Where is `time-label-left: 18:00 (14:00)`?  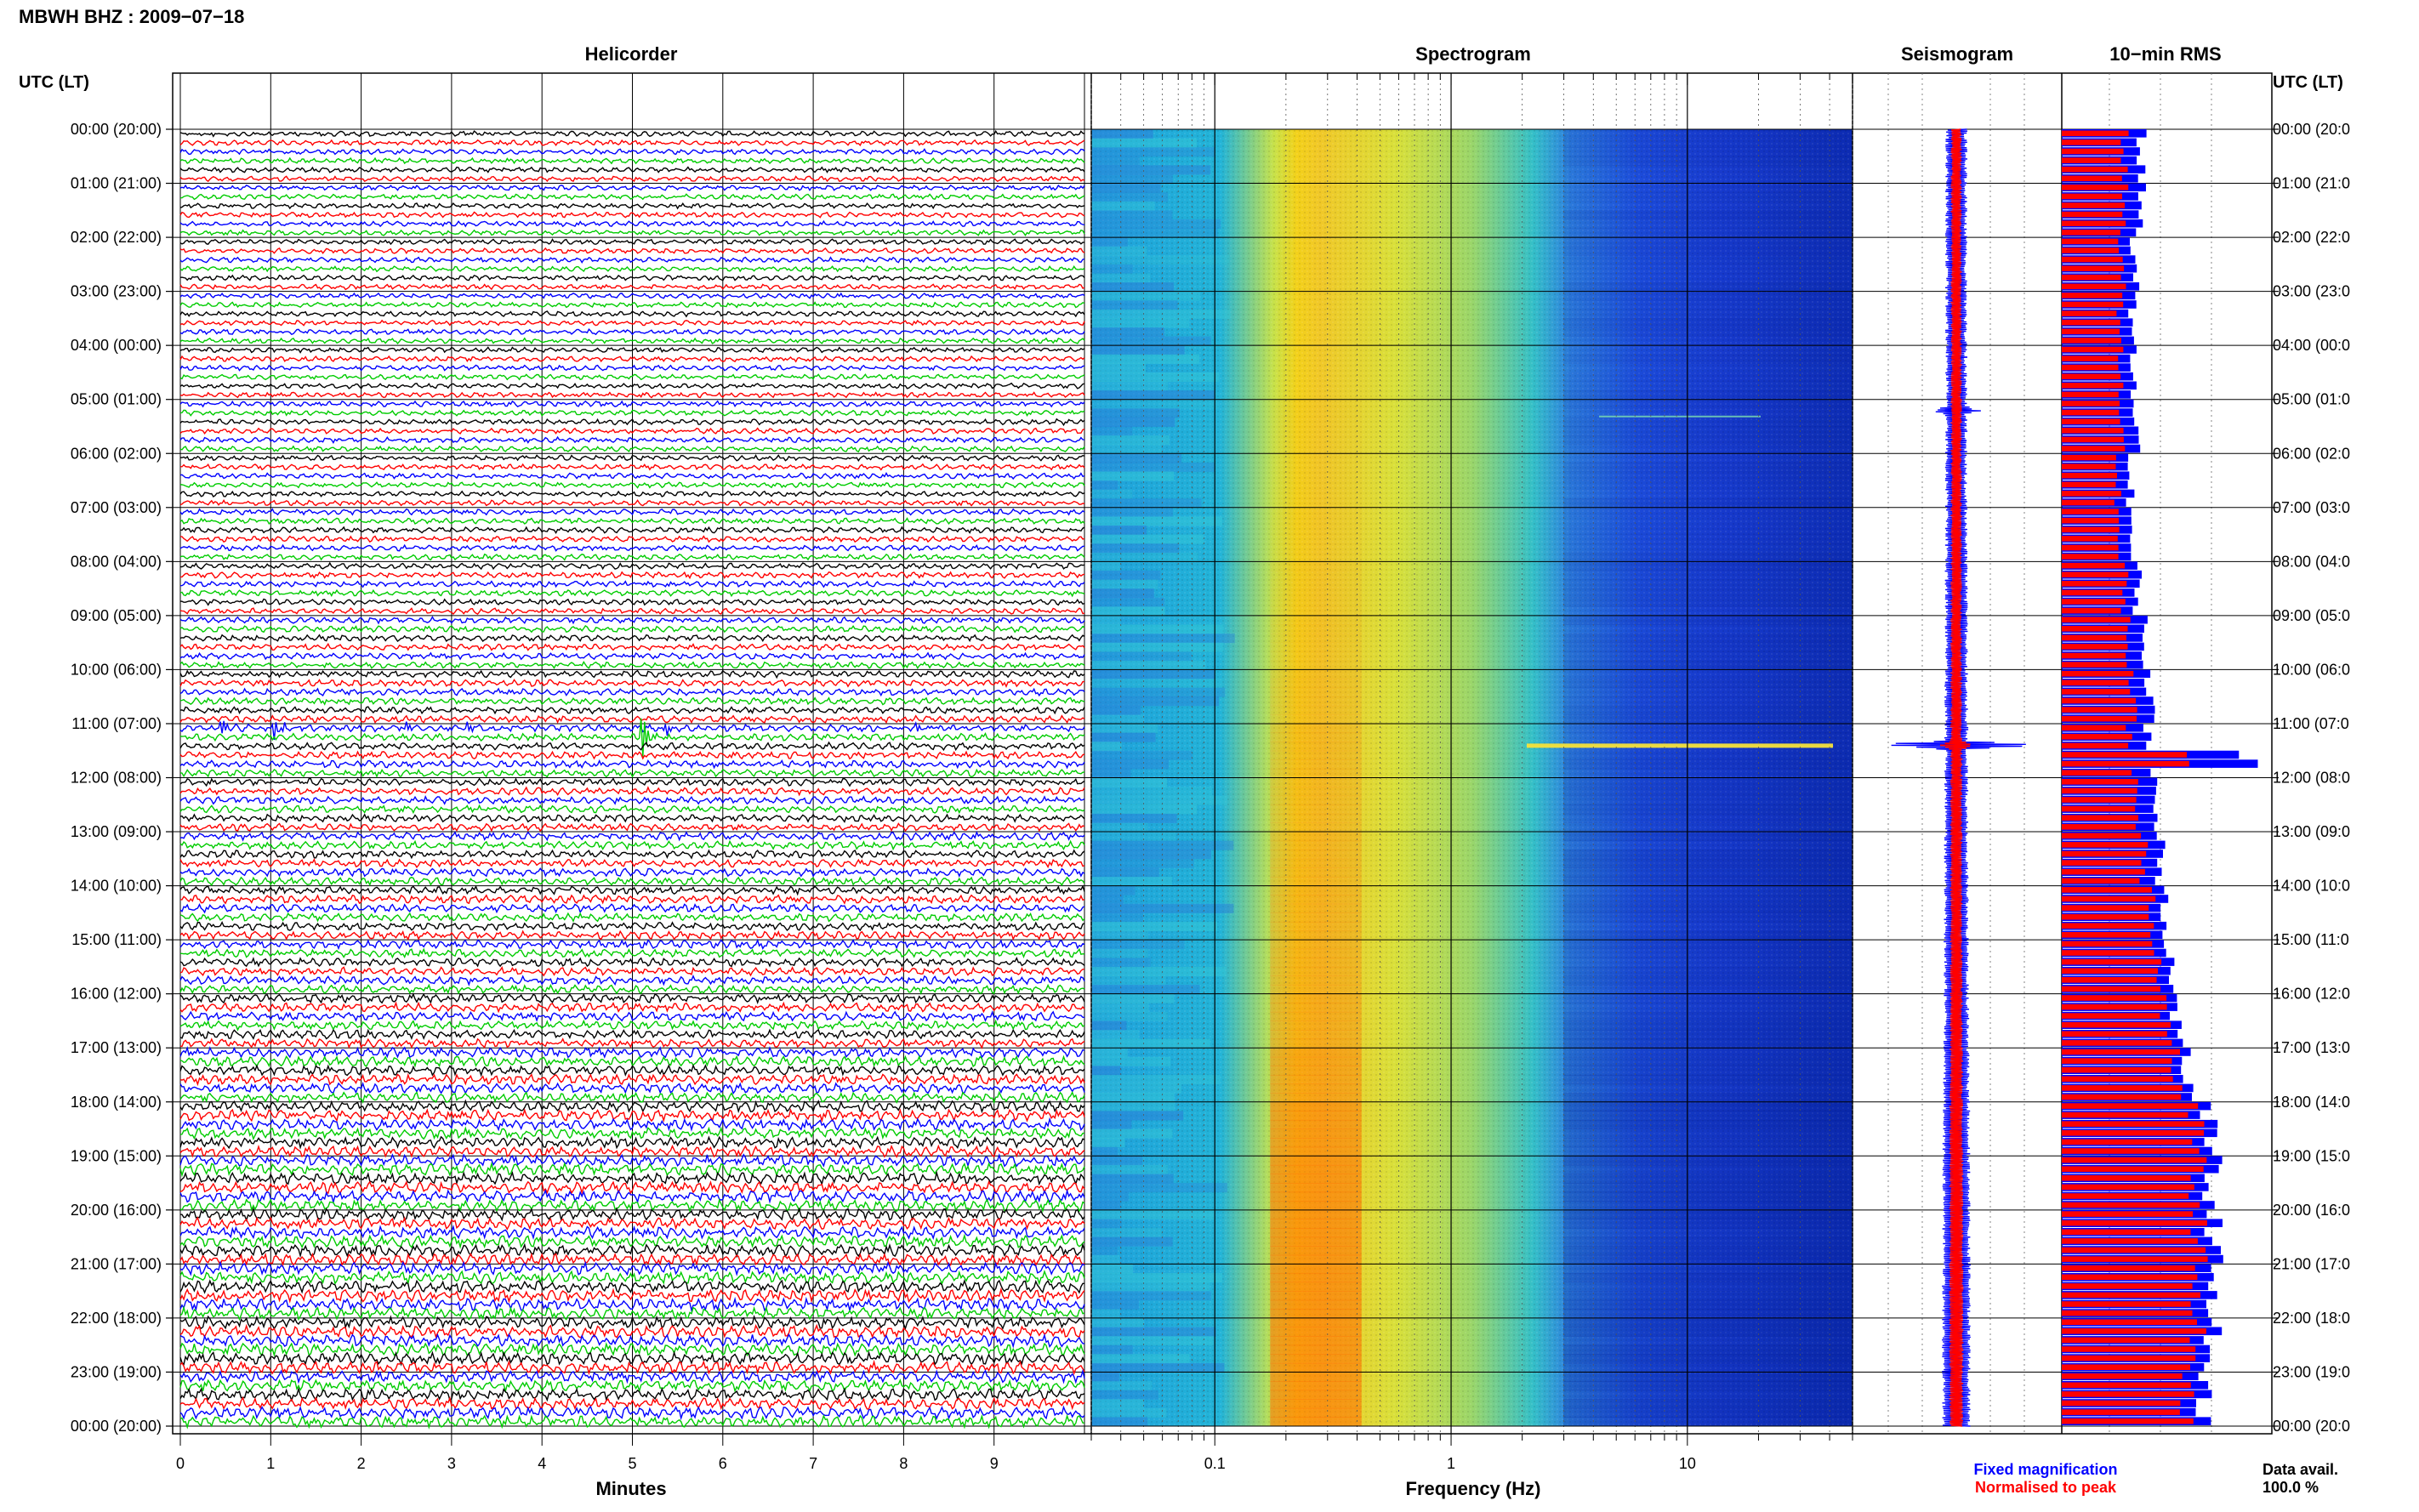 time-label-left: 18:00 (14:00) is located at coordinates (116, 1102).